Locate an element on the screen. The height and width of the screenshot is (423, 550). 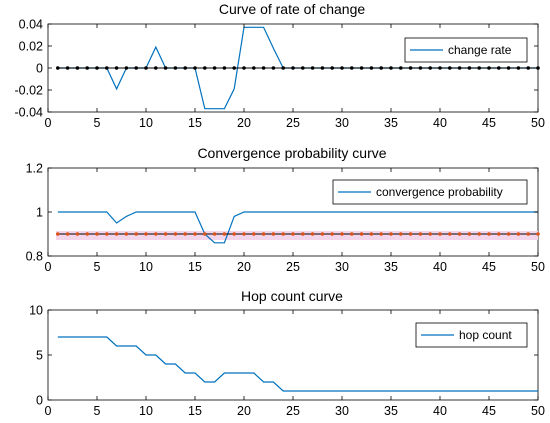
title-convergence-probability: Convergence probability curve is located at coordinates (291, 153).